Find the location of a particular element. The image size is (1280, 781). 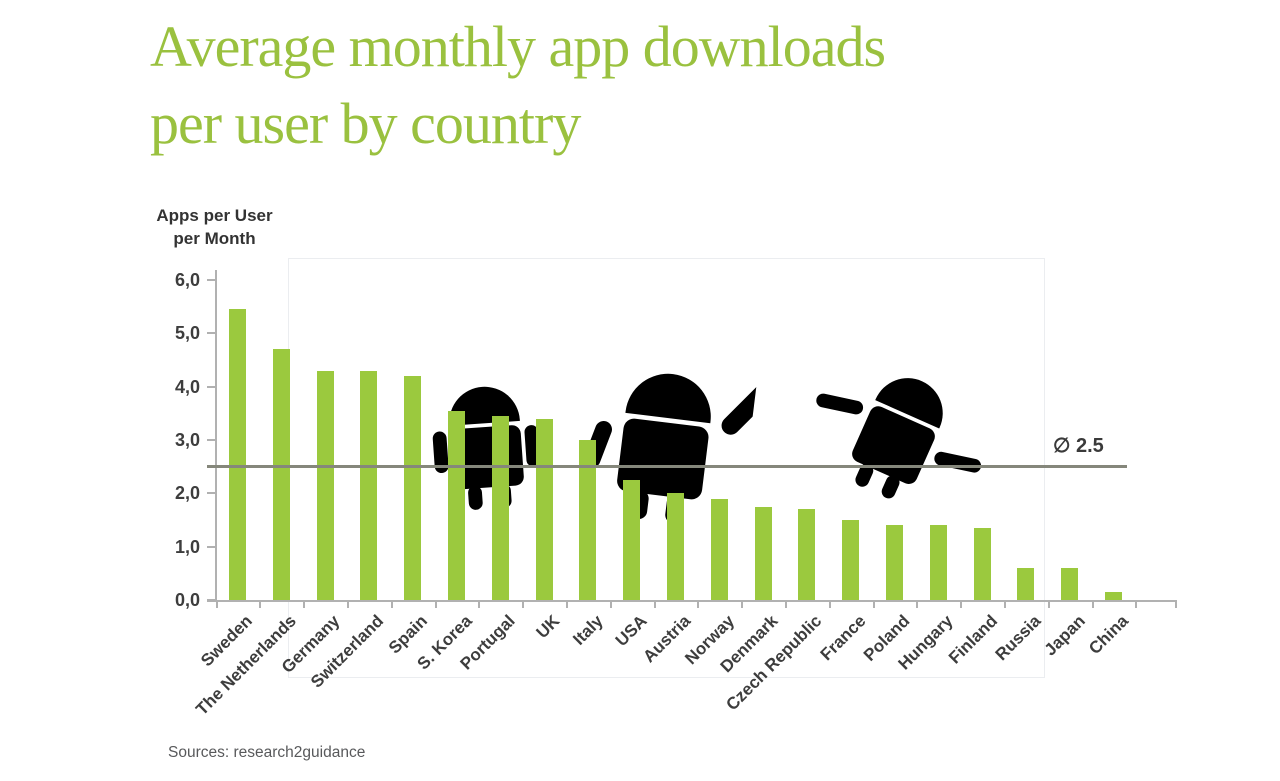

y-tick-label: 2,0 is located at coordinates (187, 493).